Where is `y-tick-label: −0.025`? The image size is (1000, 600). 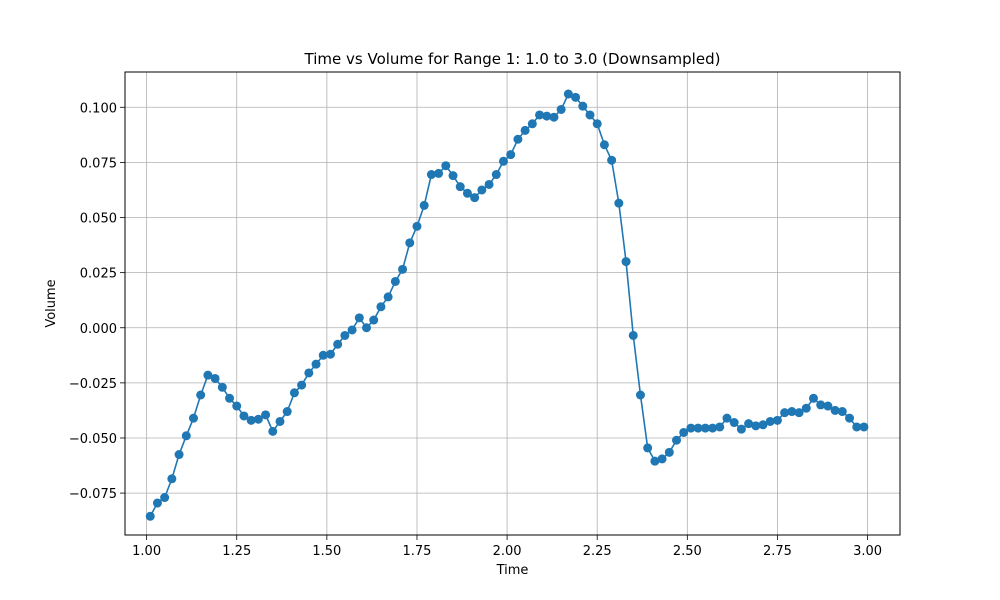
y-tick-label: −0.025 is located at coordinates (93, 384).